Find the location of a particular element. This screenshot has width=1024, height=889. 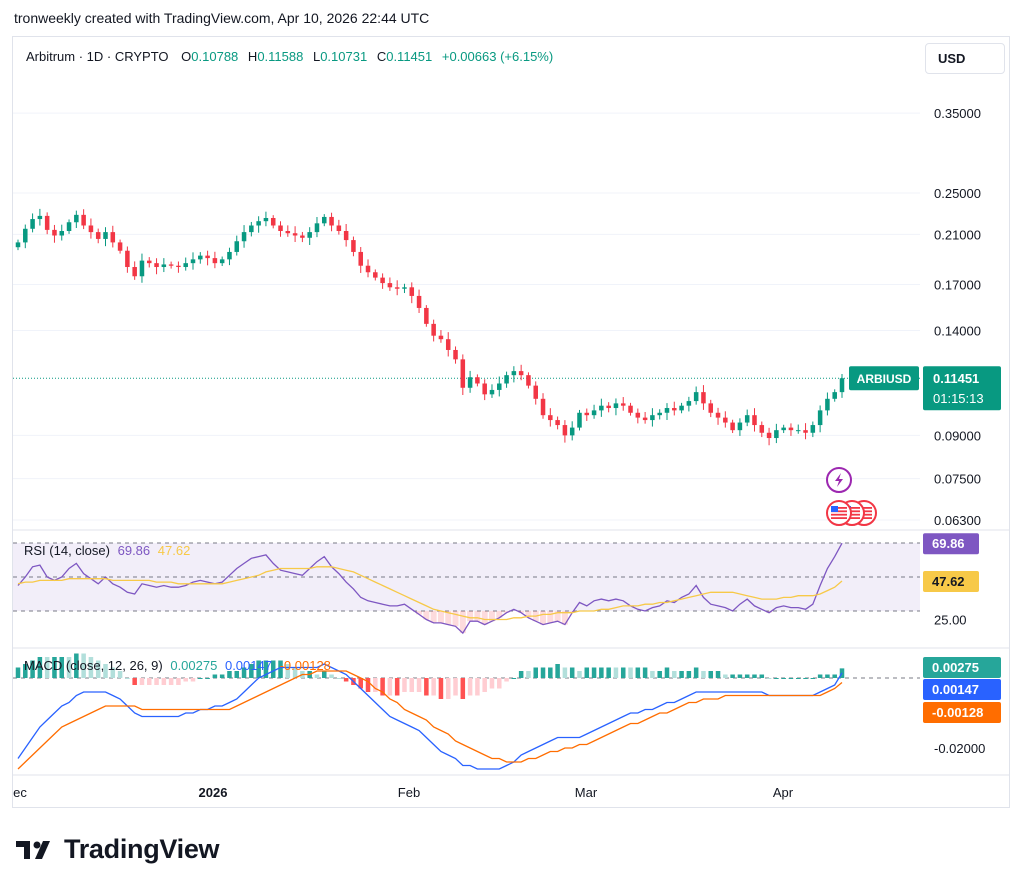

open-label: O is located at coordinates (186, 56).